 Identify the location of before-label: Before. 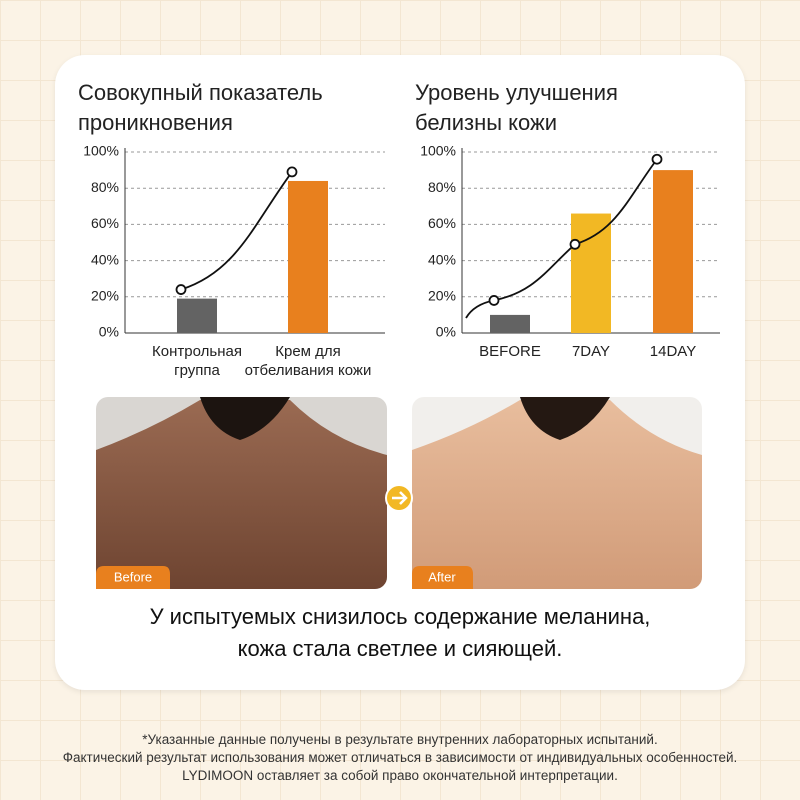
(133, 576).